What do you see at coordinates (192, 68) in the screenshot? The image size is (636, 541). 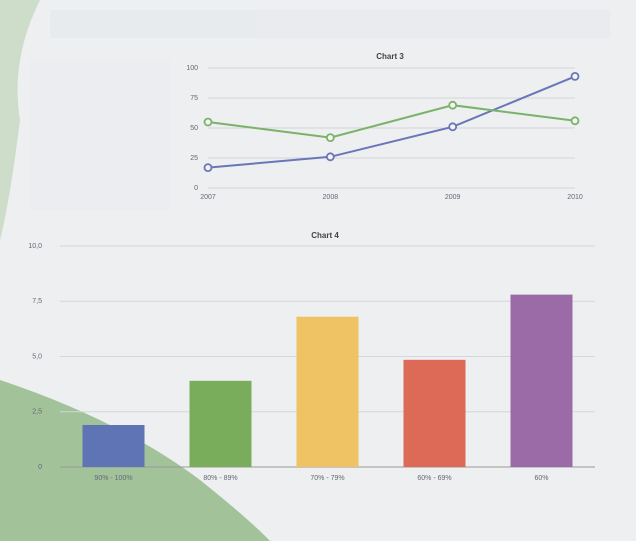 I see `y-tick-label: 100` at bounding box center [192, 68].